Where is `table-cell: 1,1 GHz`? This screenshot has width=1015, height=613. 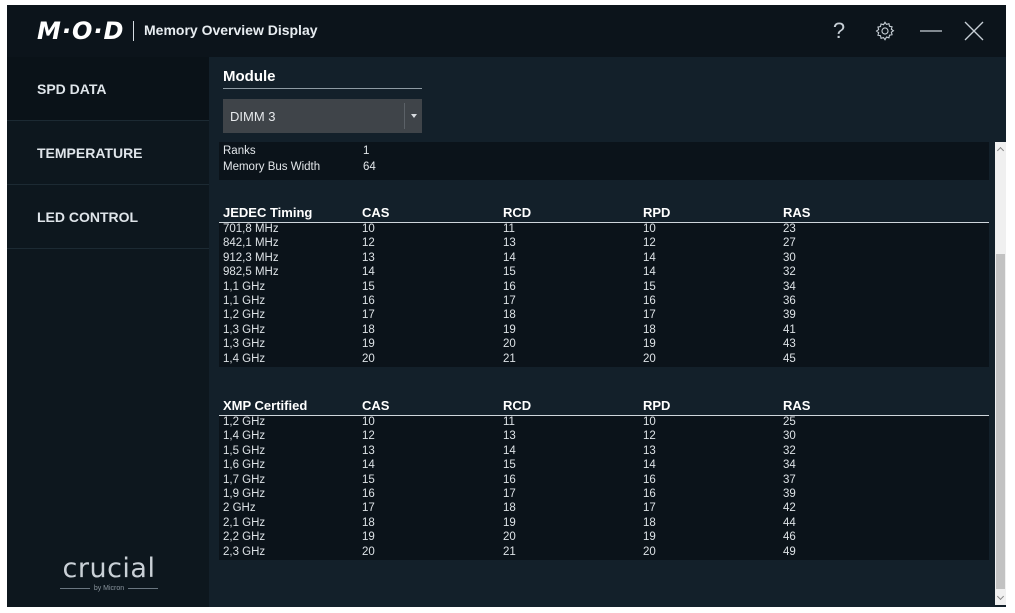 table-cell: 1,1 GHz is located at coordinates (244, 286).